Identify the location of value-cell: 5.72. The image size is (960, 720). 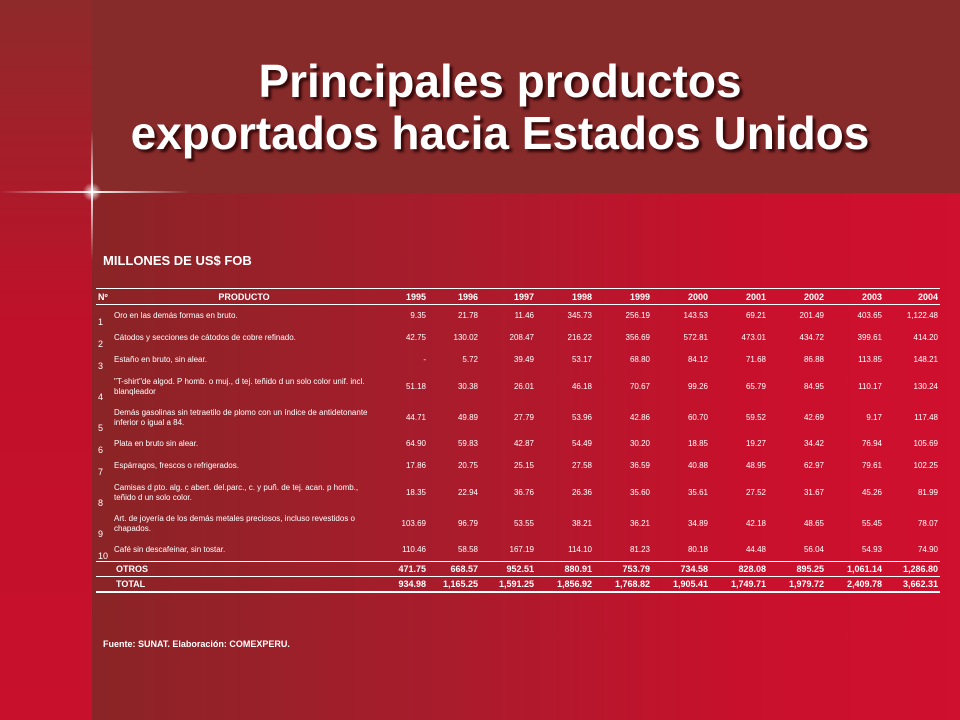
(470, 359).